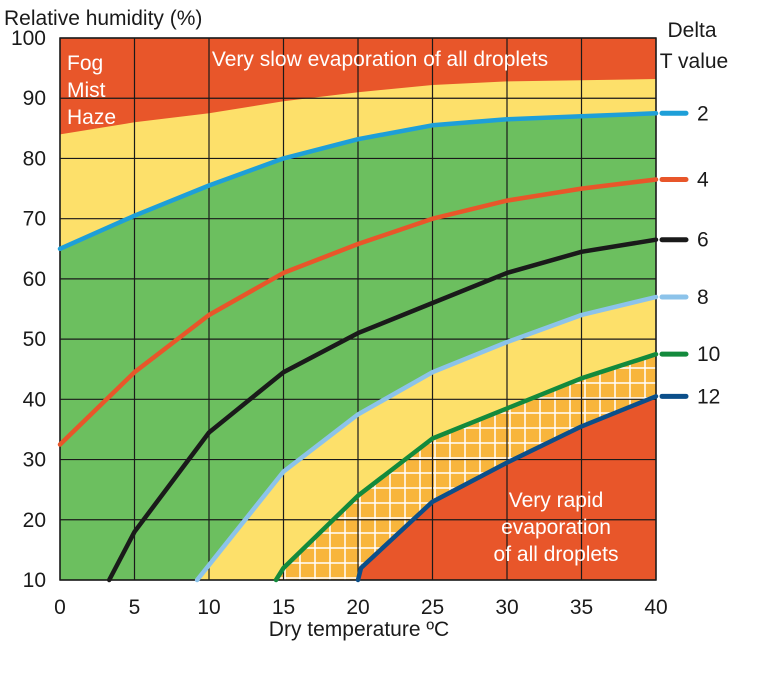 The width and height of the screenshot is (770, 678). What do you see at coordinates (85, 63) in the screenshot?
I see `fog-label: Fog` at bounding box center [85, 63].